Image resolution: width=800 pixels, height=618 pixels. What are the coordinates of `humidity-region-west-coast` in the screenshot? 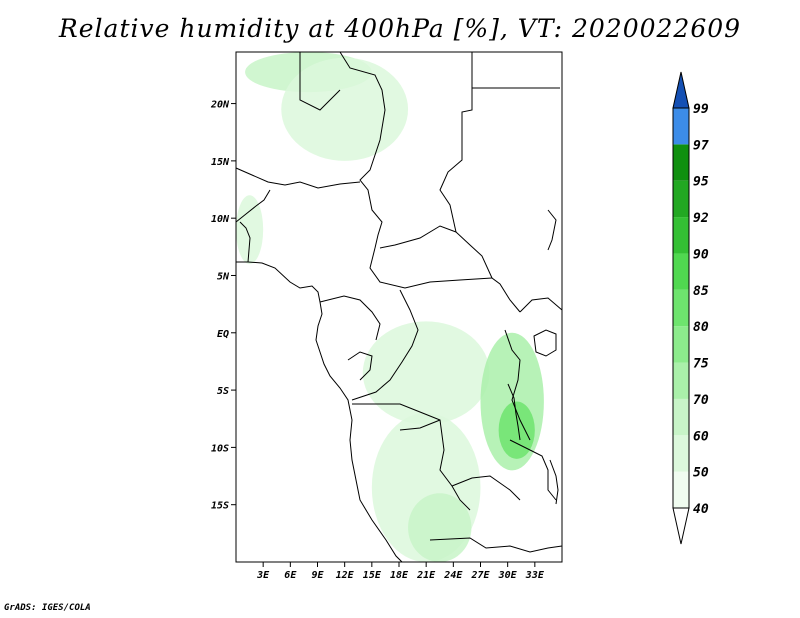 It's located at (250, 230).